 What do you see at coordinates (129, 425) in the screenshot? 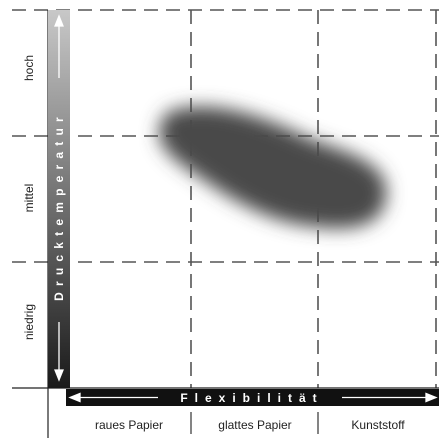
I see `x-category-raues-papier: raues Papier` at bounding box center [129, 425].